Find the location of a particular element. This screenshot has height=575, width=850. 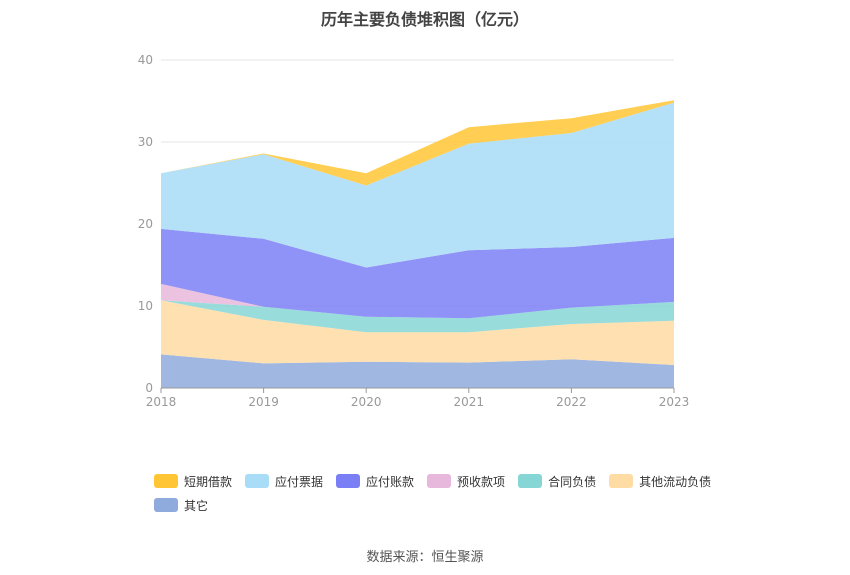

x-tick-label: 2019 is located at coordinates (263, 402).